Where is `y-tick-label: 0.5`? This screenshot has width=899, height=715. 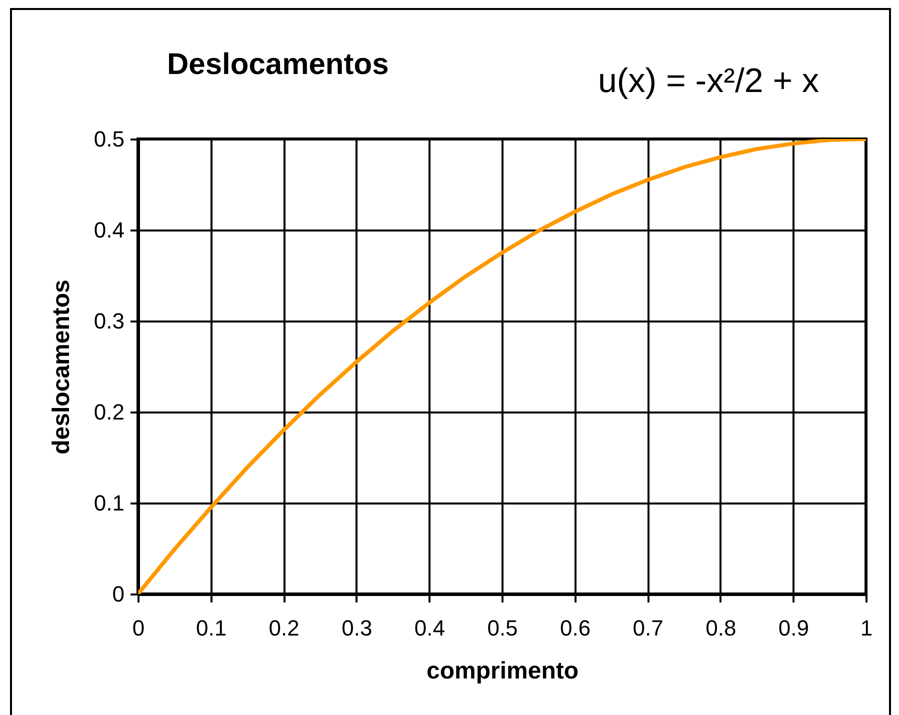
y-tick-label: 0.5 is located at coordinates (109, 139).